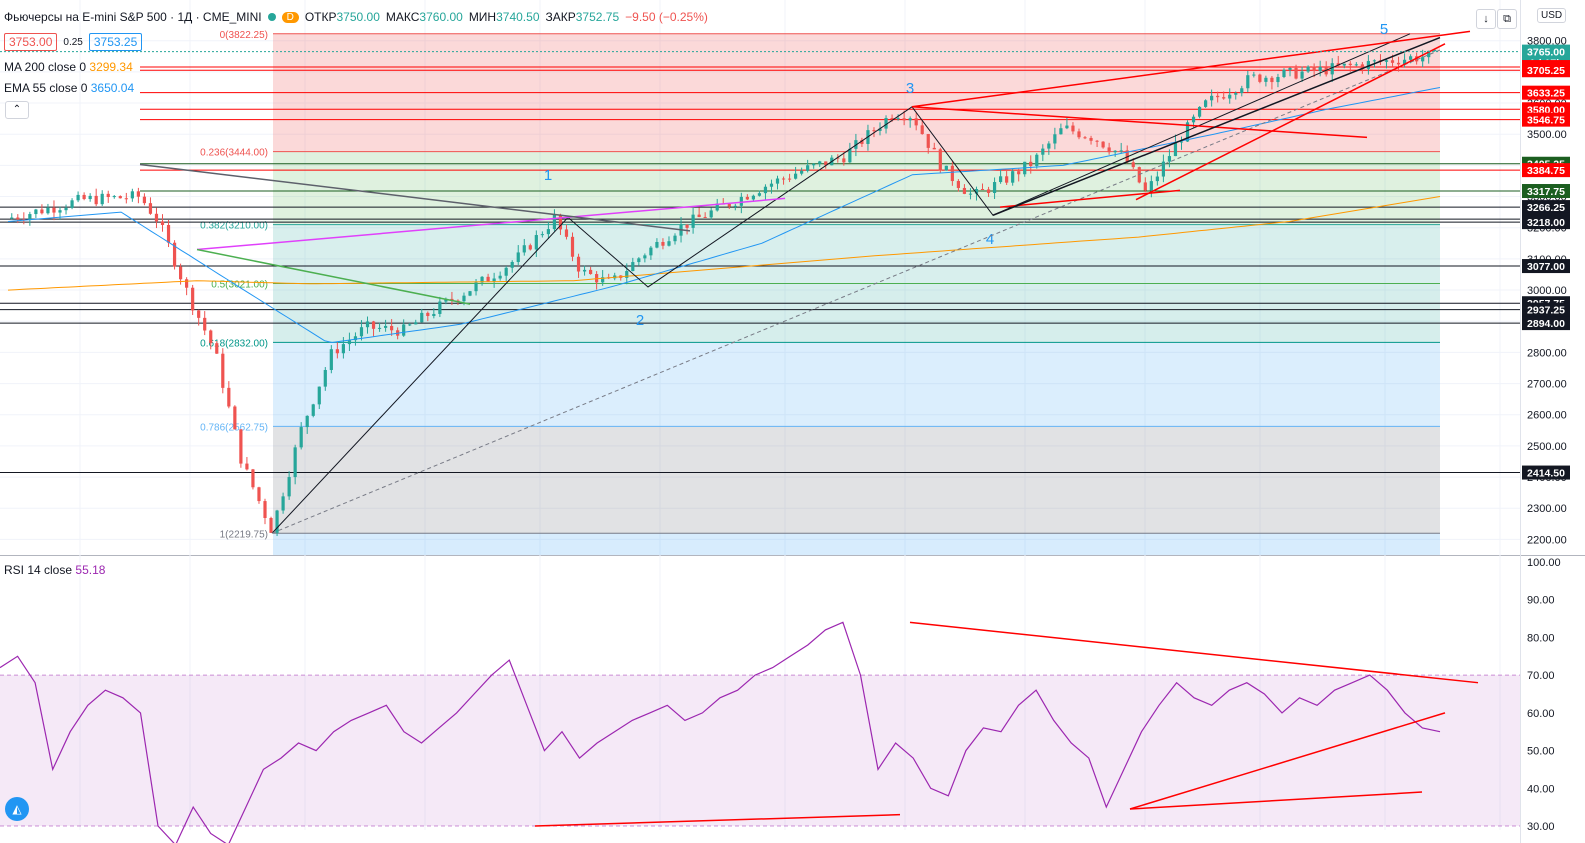  I want to click on ma200-line, so click(724, 243).